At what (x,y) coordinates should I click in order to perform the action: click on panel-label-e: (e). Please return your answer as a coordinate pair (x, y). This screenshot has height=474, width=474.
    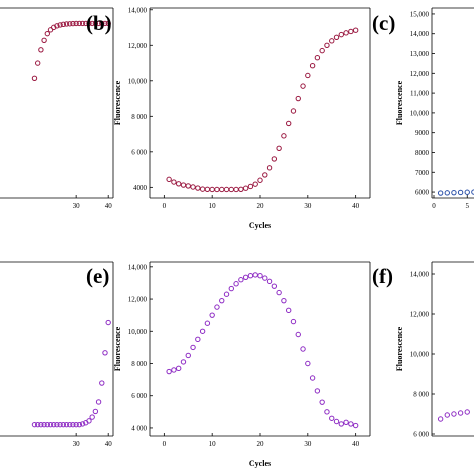
    Looking at the image, I should click on (97, 276).